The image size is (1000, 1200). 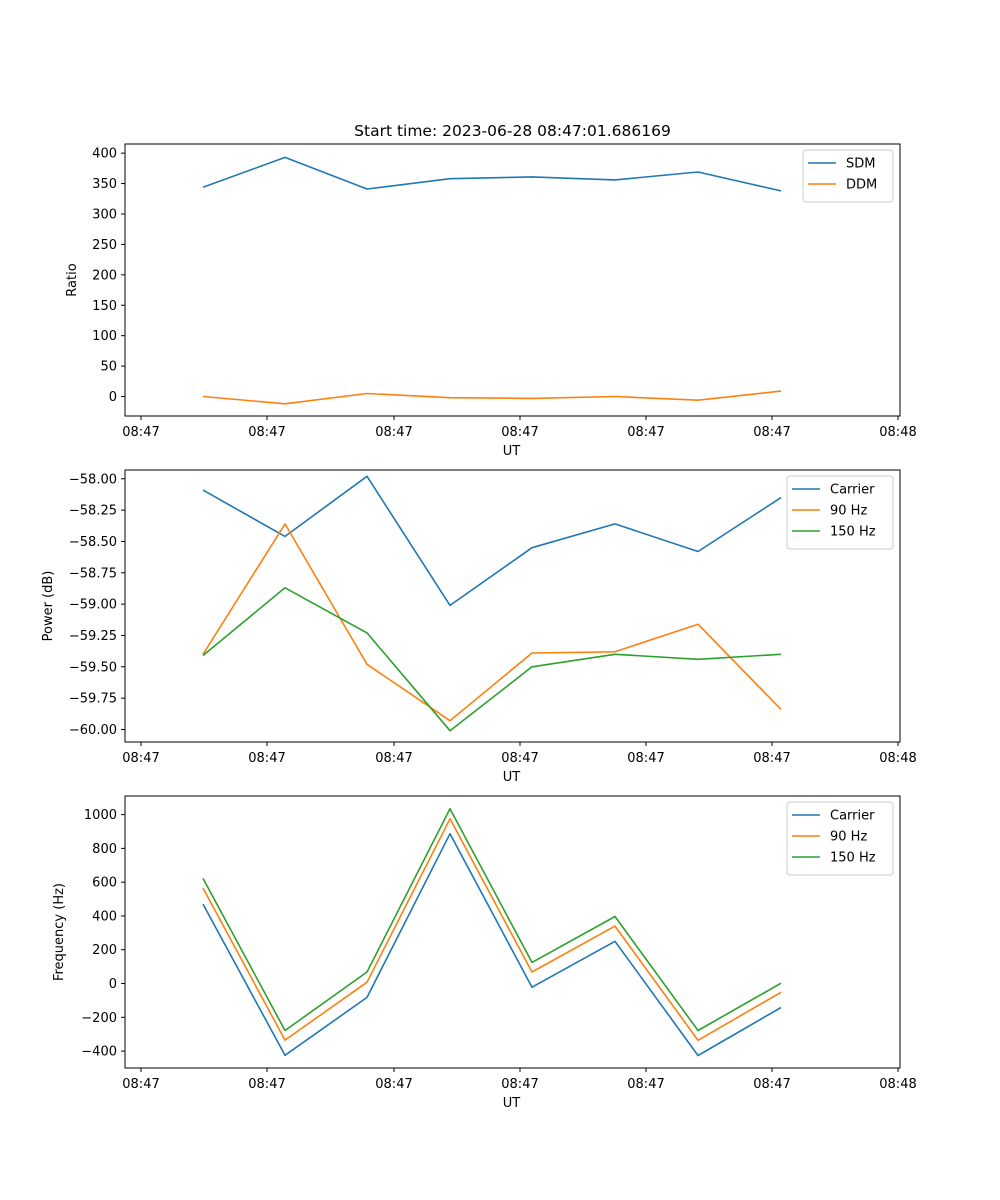 What do you see at coordinates (93, 511) in the screenshot?
I see `y-tick-label: −58.25` at bounding box center [93, 511].